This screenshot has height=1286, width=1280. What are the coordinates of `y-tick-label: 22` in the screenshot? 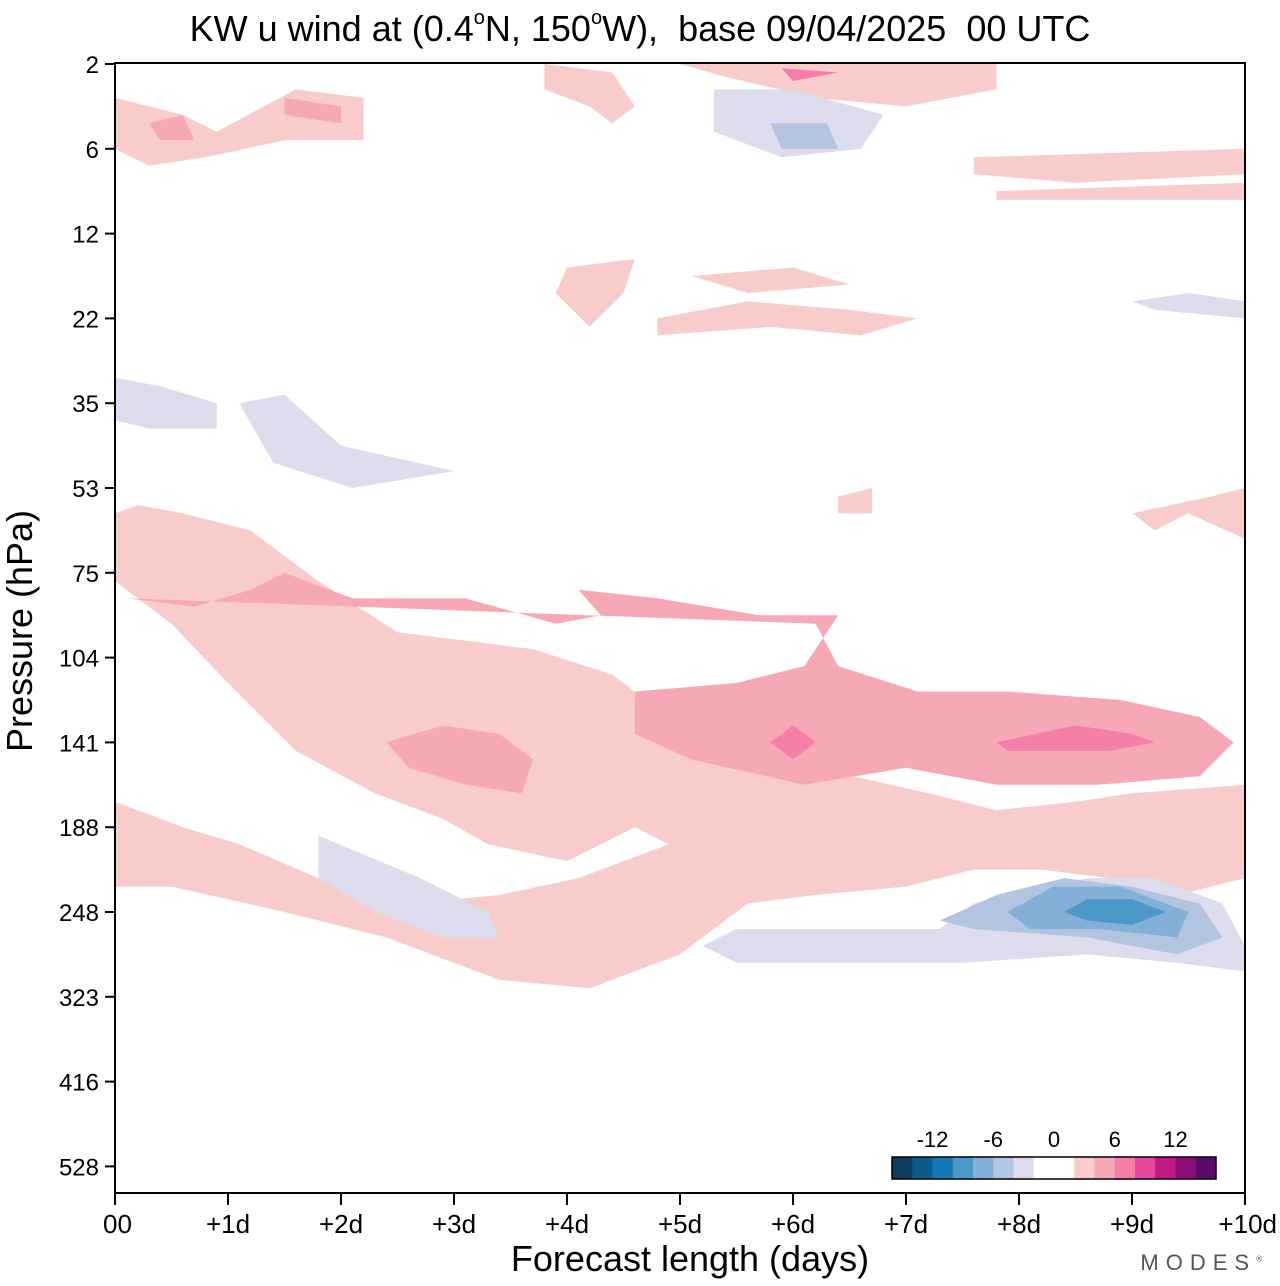 It's located at (85, 319).